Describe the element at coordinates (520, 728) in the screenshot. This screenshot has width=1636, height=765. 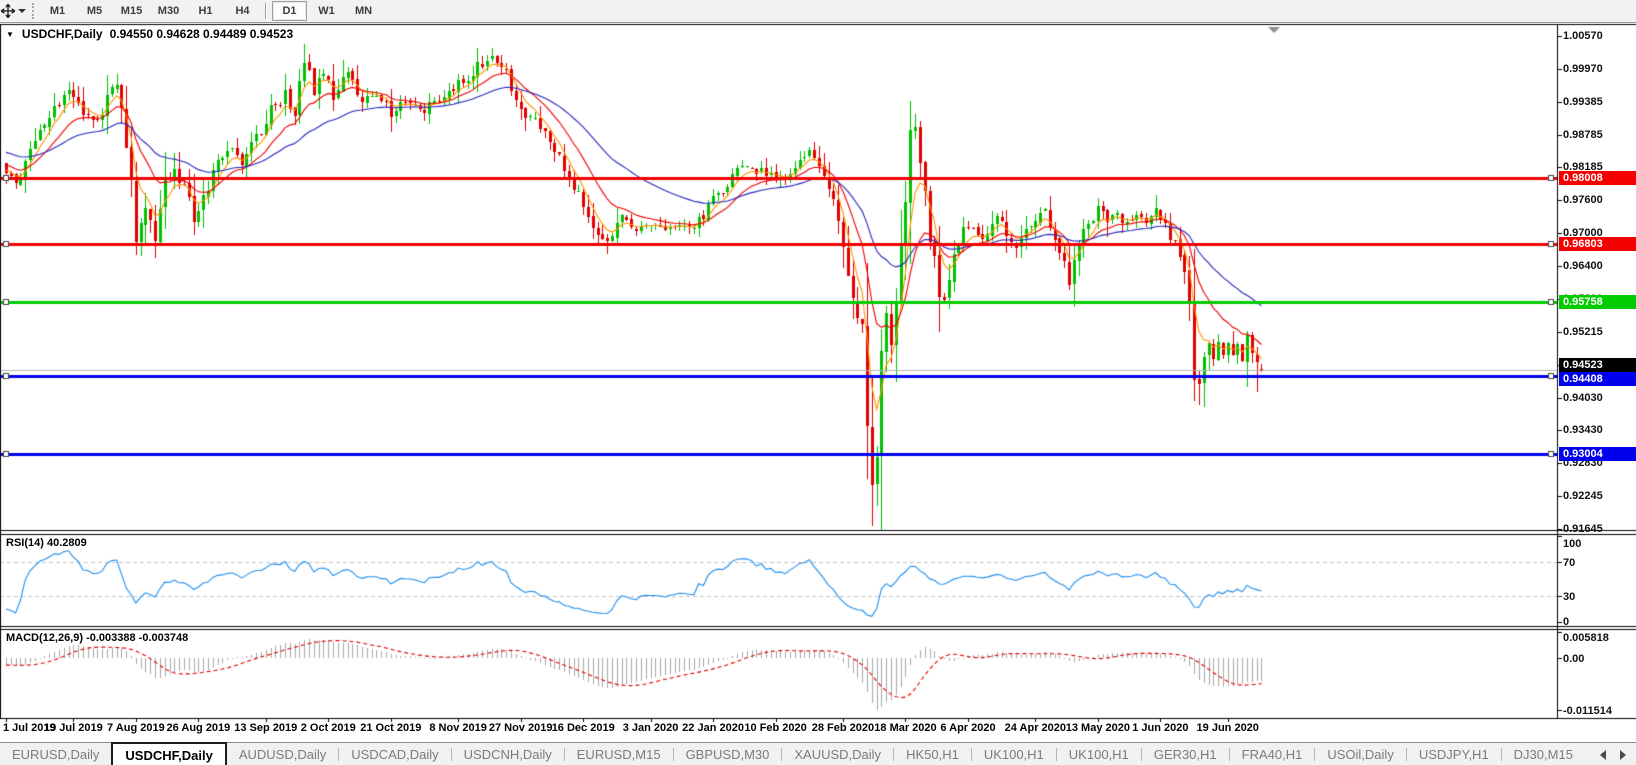
I see `date-axis-label: 27 Nov 2019` at that location.